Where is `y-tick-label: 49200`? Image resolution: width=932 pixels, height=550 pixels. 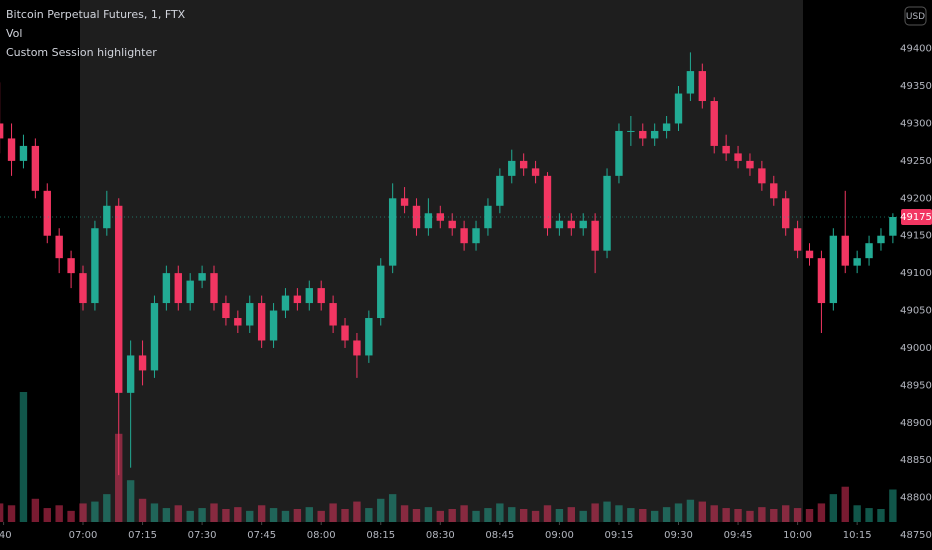
y-tick-label: 49200 is located at coordinates (916, 198).